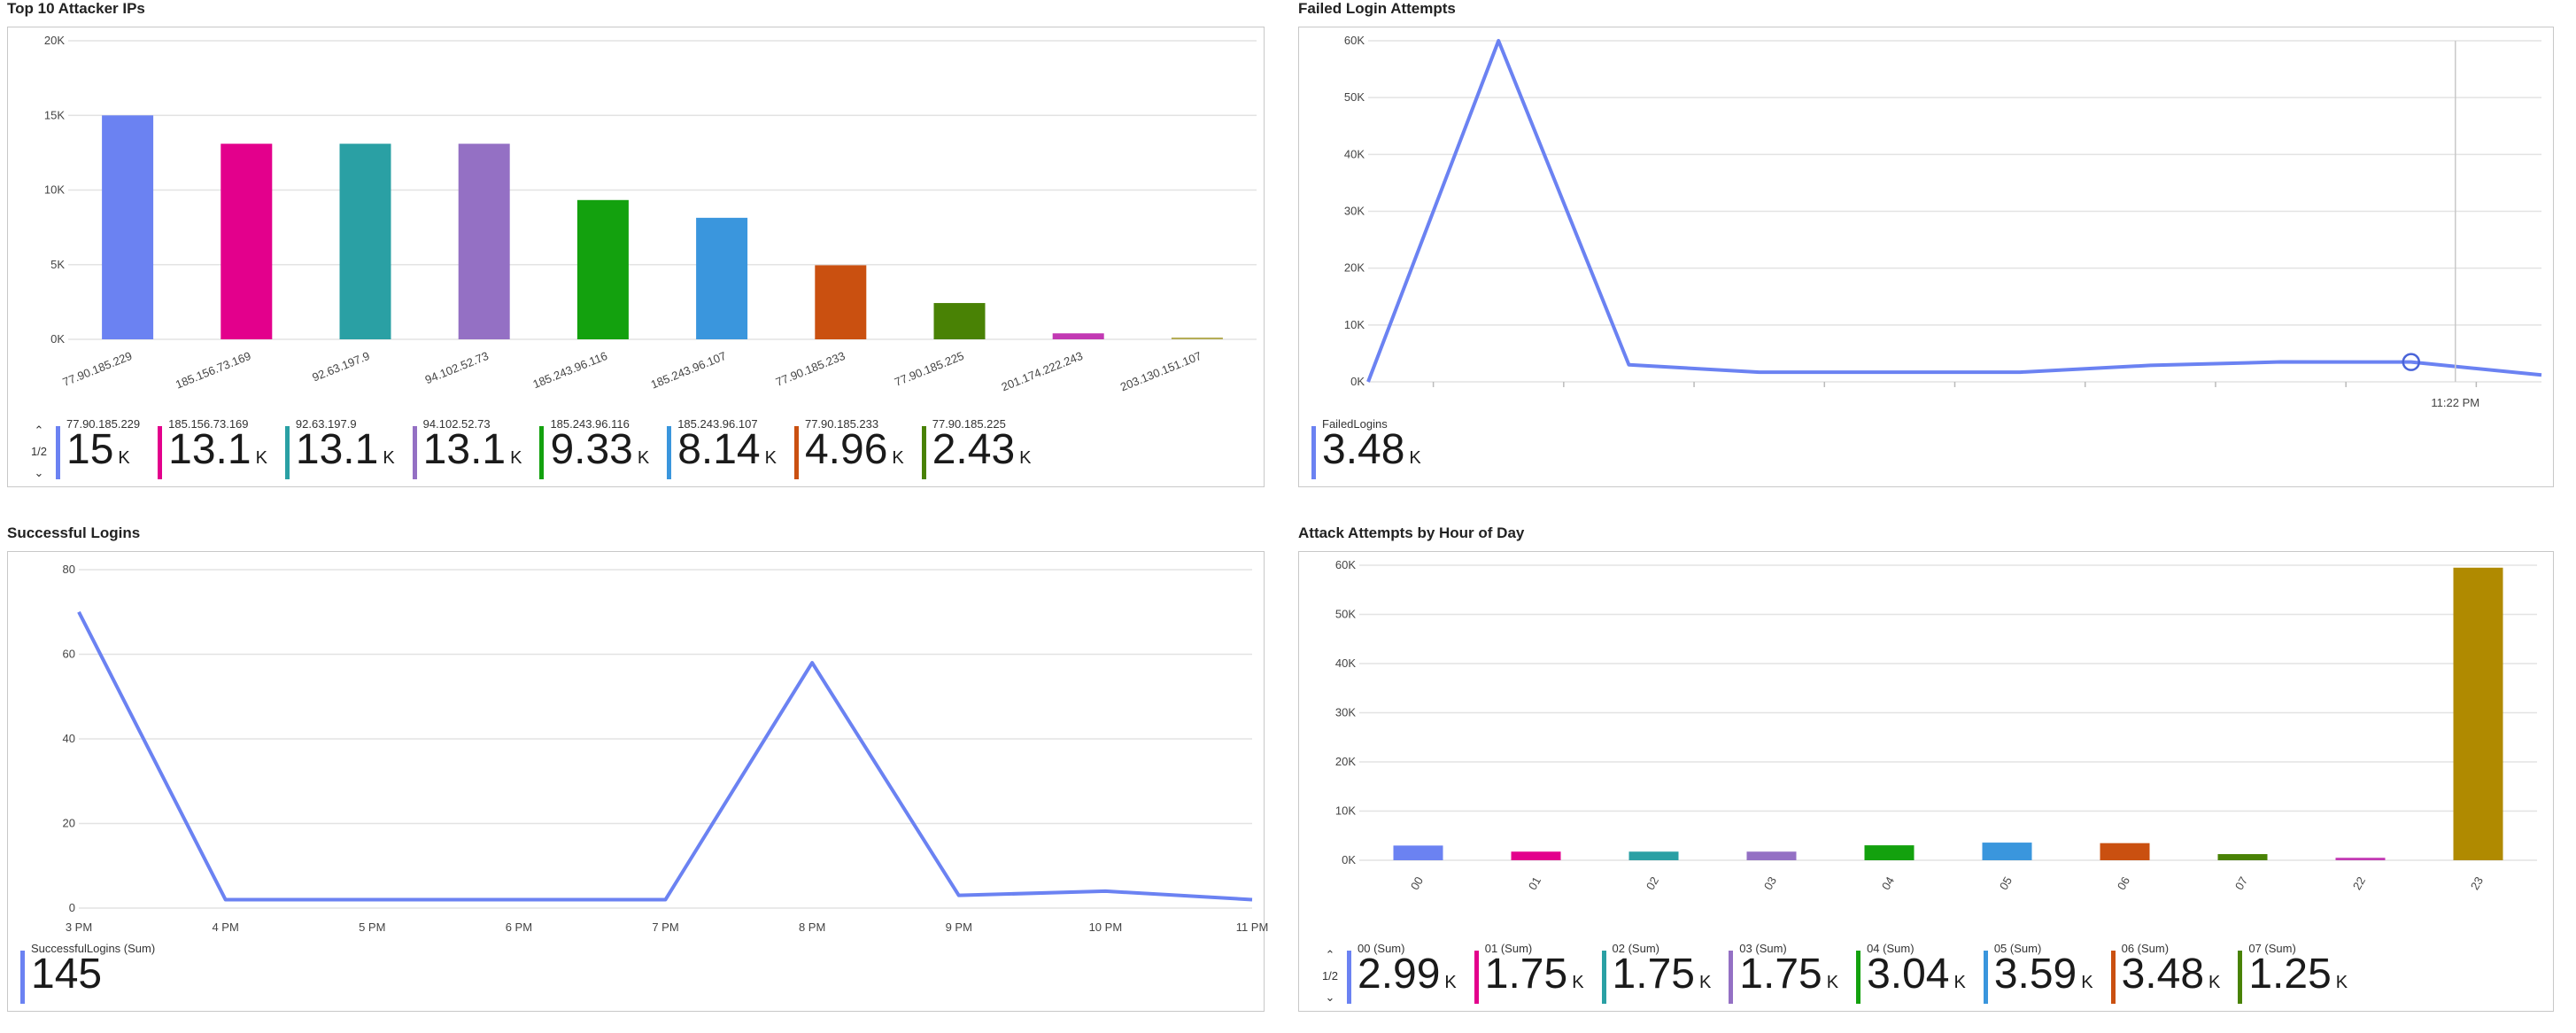 The width and height of the screenshot is (2576, 1033). Describe the element at coordinates (665, 756) in the screenshot. I see `series-line` at that location.